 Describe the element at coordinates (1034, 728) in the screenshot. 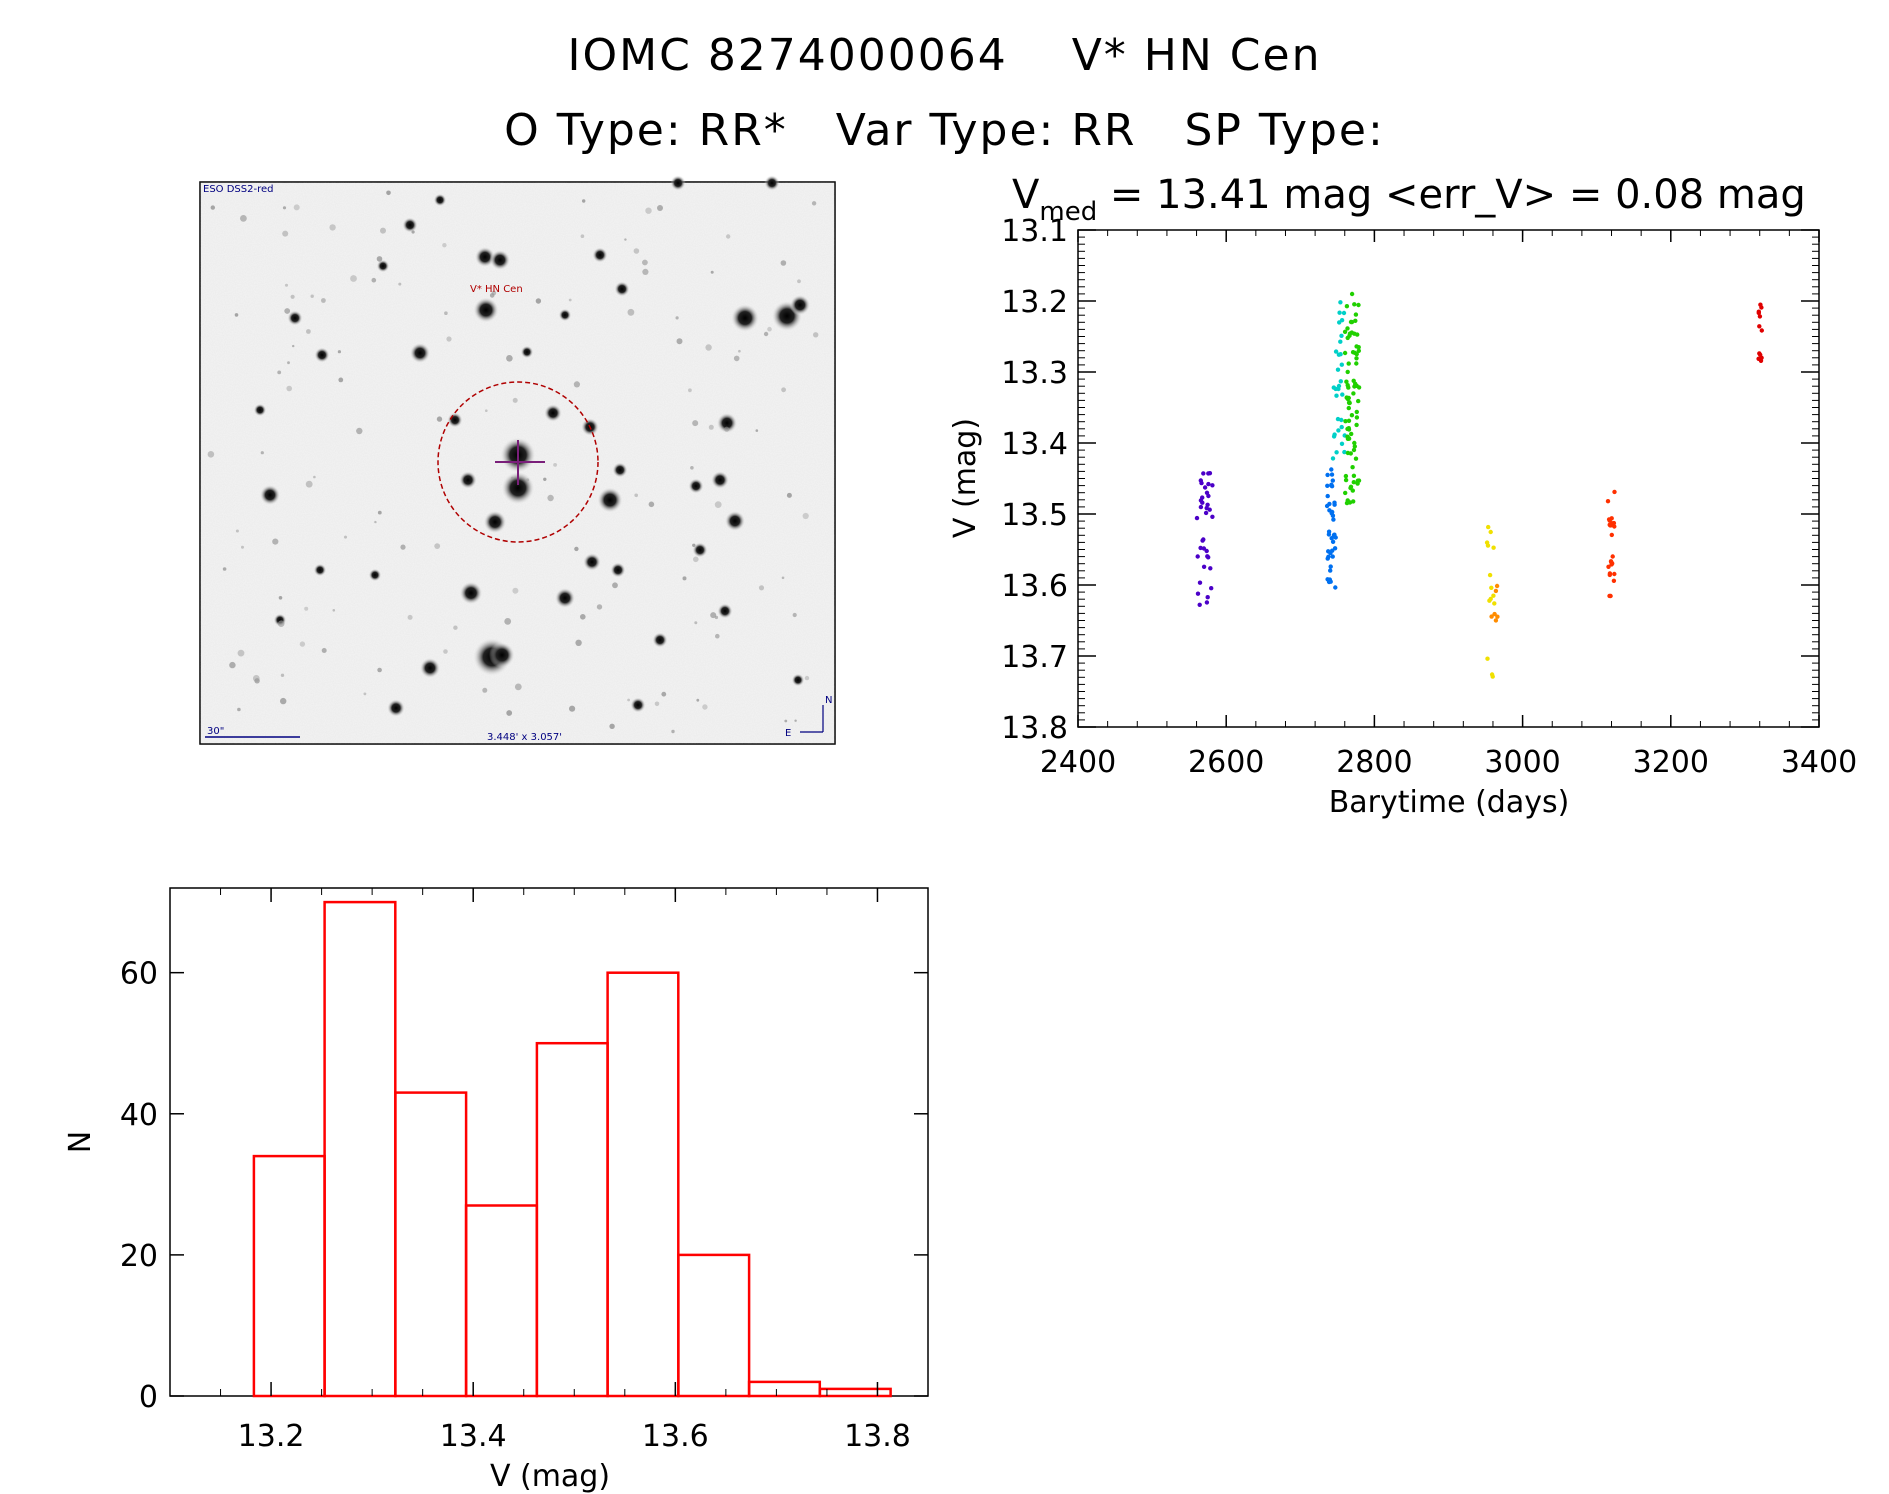

I see `lc-ytick-label: 13.8` at that location.